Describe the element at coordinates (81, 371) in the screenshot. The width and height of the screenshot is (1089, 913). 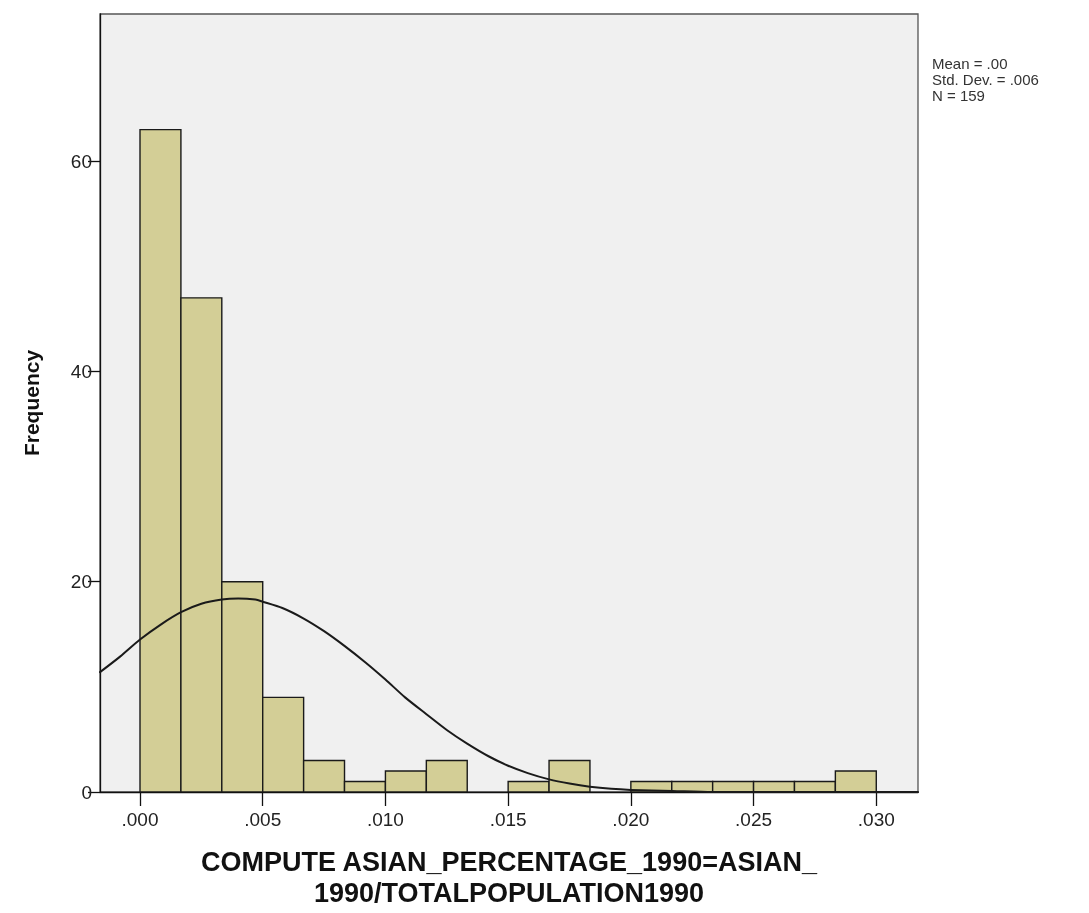
I see `y-tick-label: 40` at that location.